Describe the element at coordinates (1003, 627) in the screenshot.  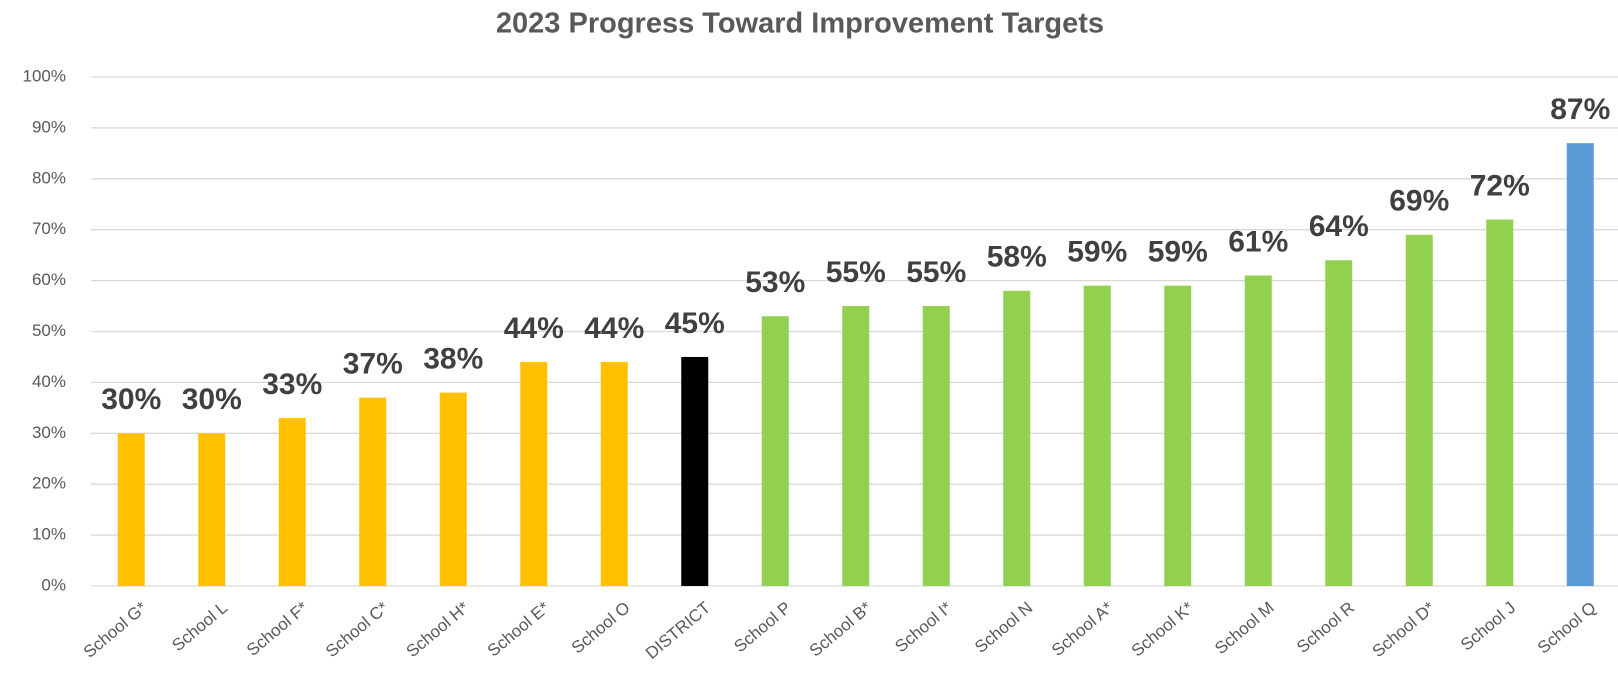
I see `x-tick-label: School N` at that location.